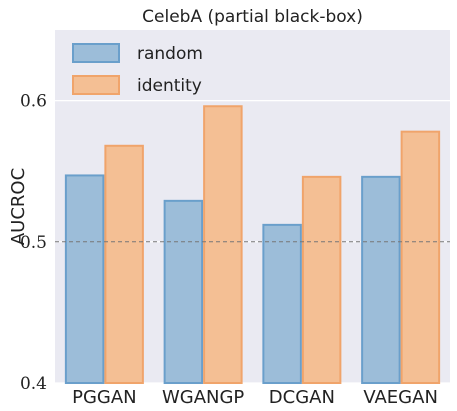 The image size is (457, 411). Describe the element at coordinates (203, 397) in the screenshot. I see `x-category-label: WGANGP` at that location.